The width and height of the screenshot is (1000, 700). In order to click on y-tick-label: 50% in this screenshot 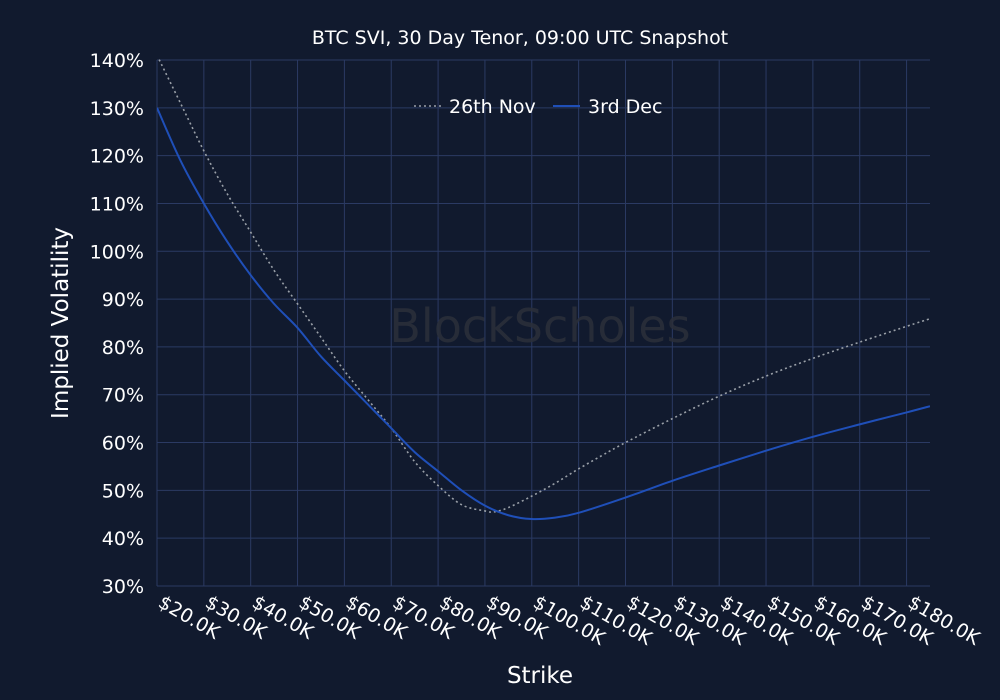, I will do `click(123, 491)`.